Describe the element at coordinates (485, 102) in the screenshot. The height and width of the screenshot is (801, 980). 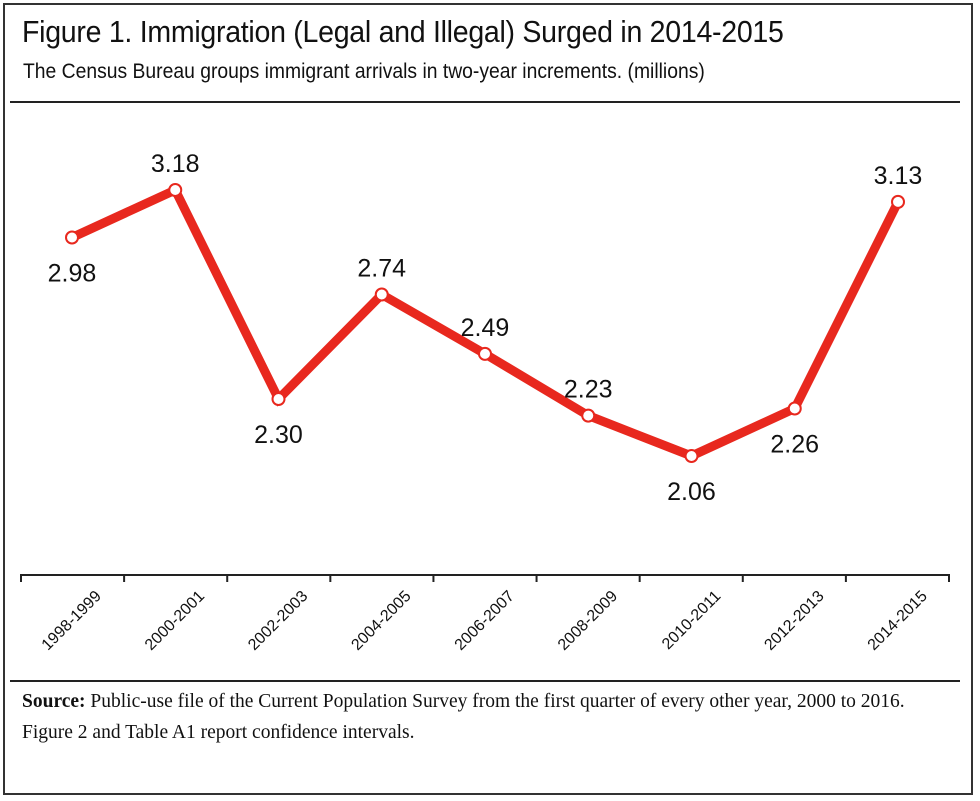
I see `title-divider` at that location.